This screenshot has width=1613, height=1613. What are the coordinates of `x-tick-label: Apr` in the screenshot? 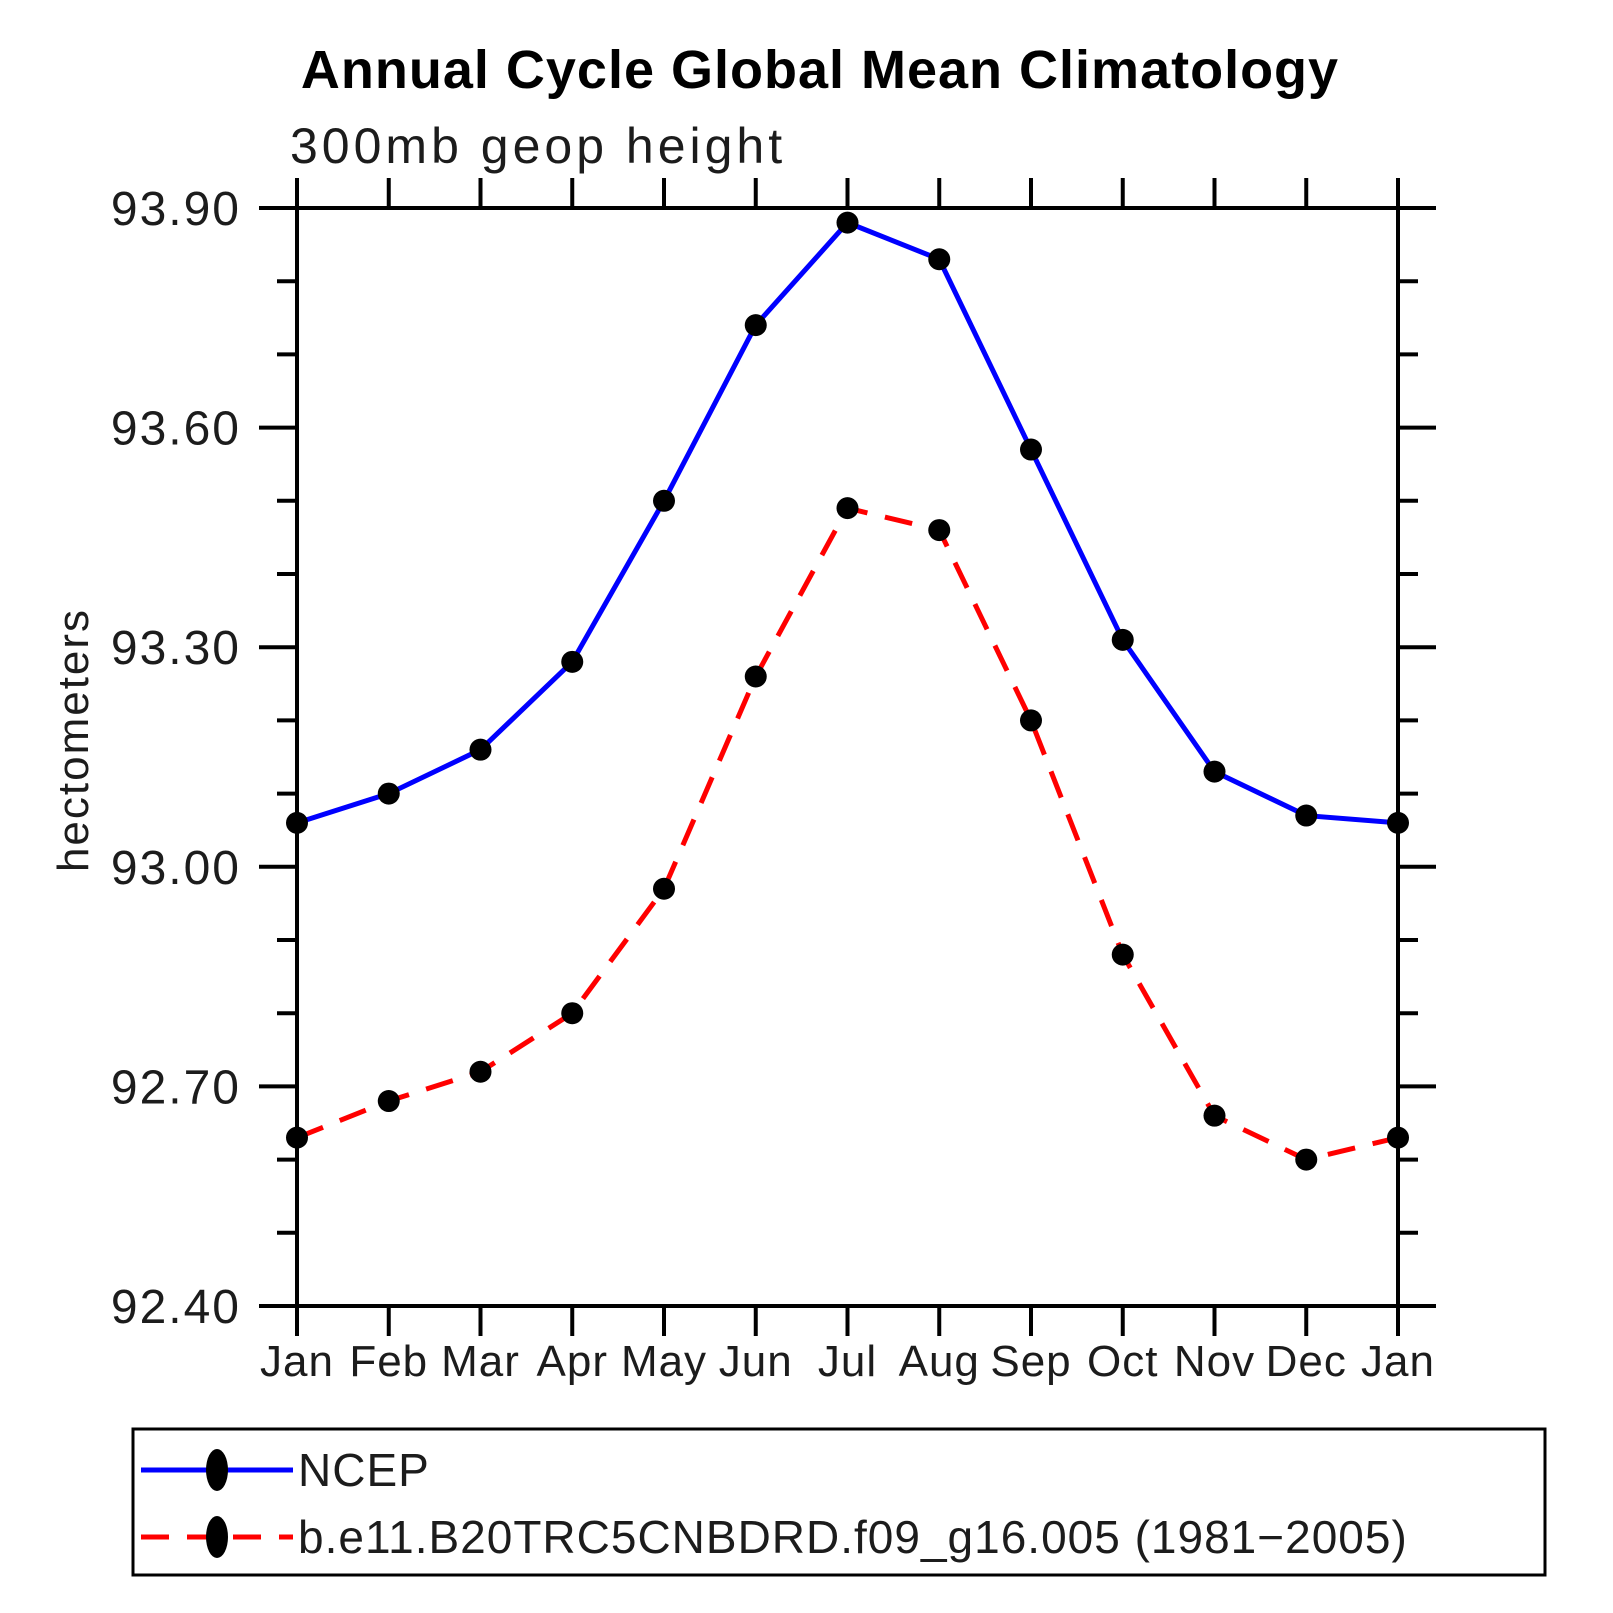 It's located at (572, 1361).